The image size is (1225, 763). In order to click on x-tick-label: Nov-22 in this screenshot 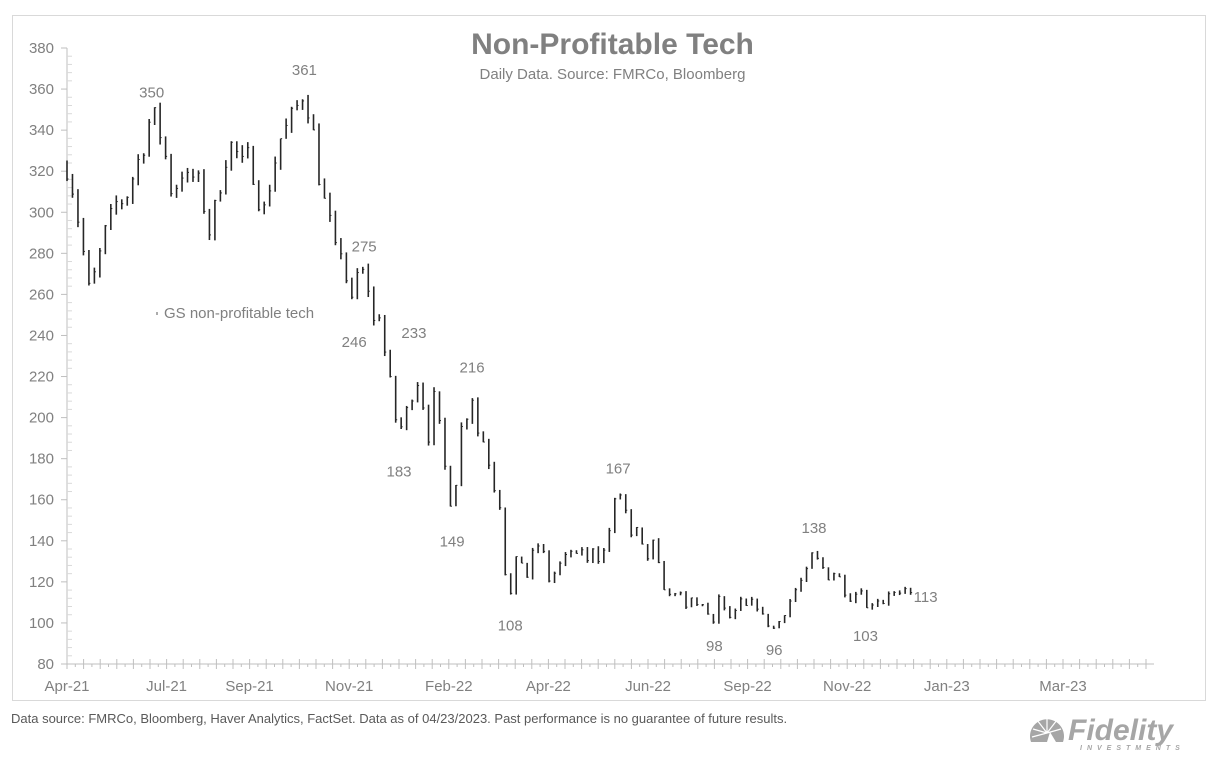, I will do `click(847, 686)`.